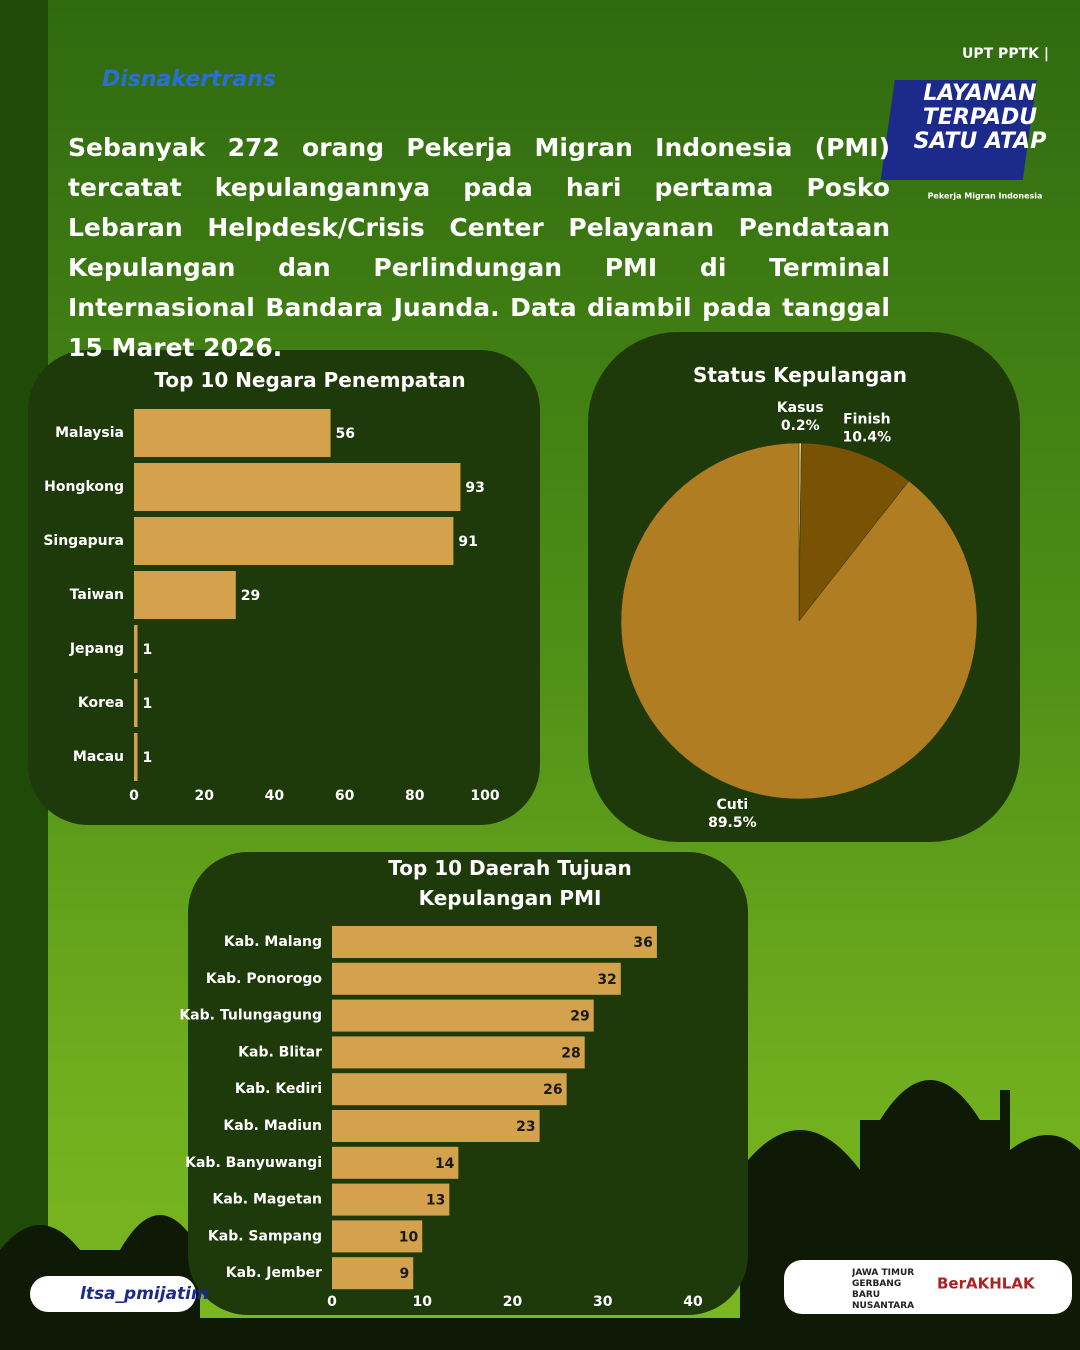 This screenshot has width=1080, height=1350. What do you see at coordinates (445, 1164) in the screenshot?
I see `value-label: 14` at bounding box center [445, 1164].